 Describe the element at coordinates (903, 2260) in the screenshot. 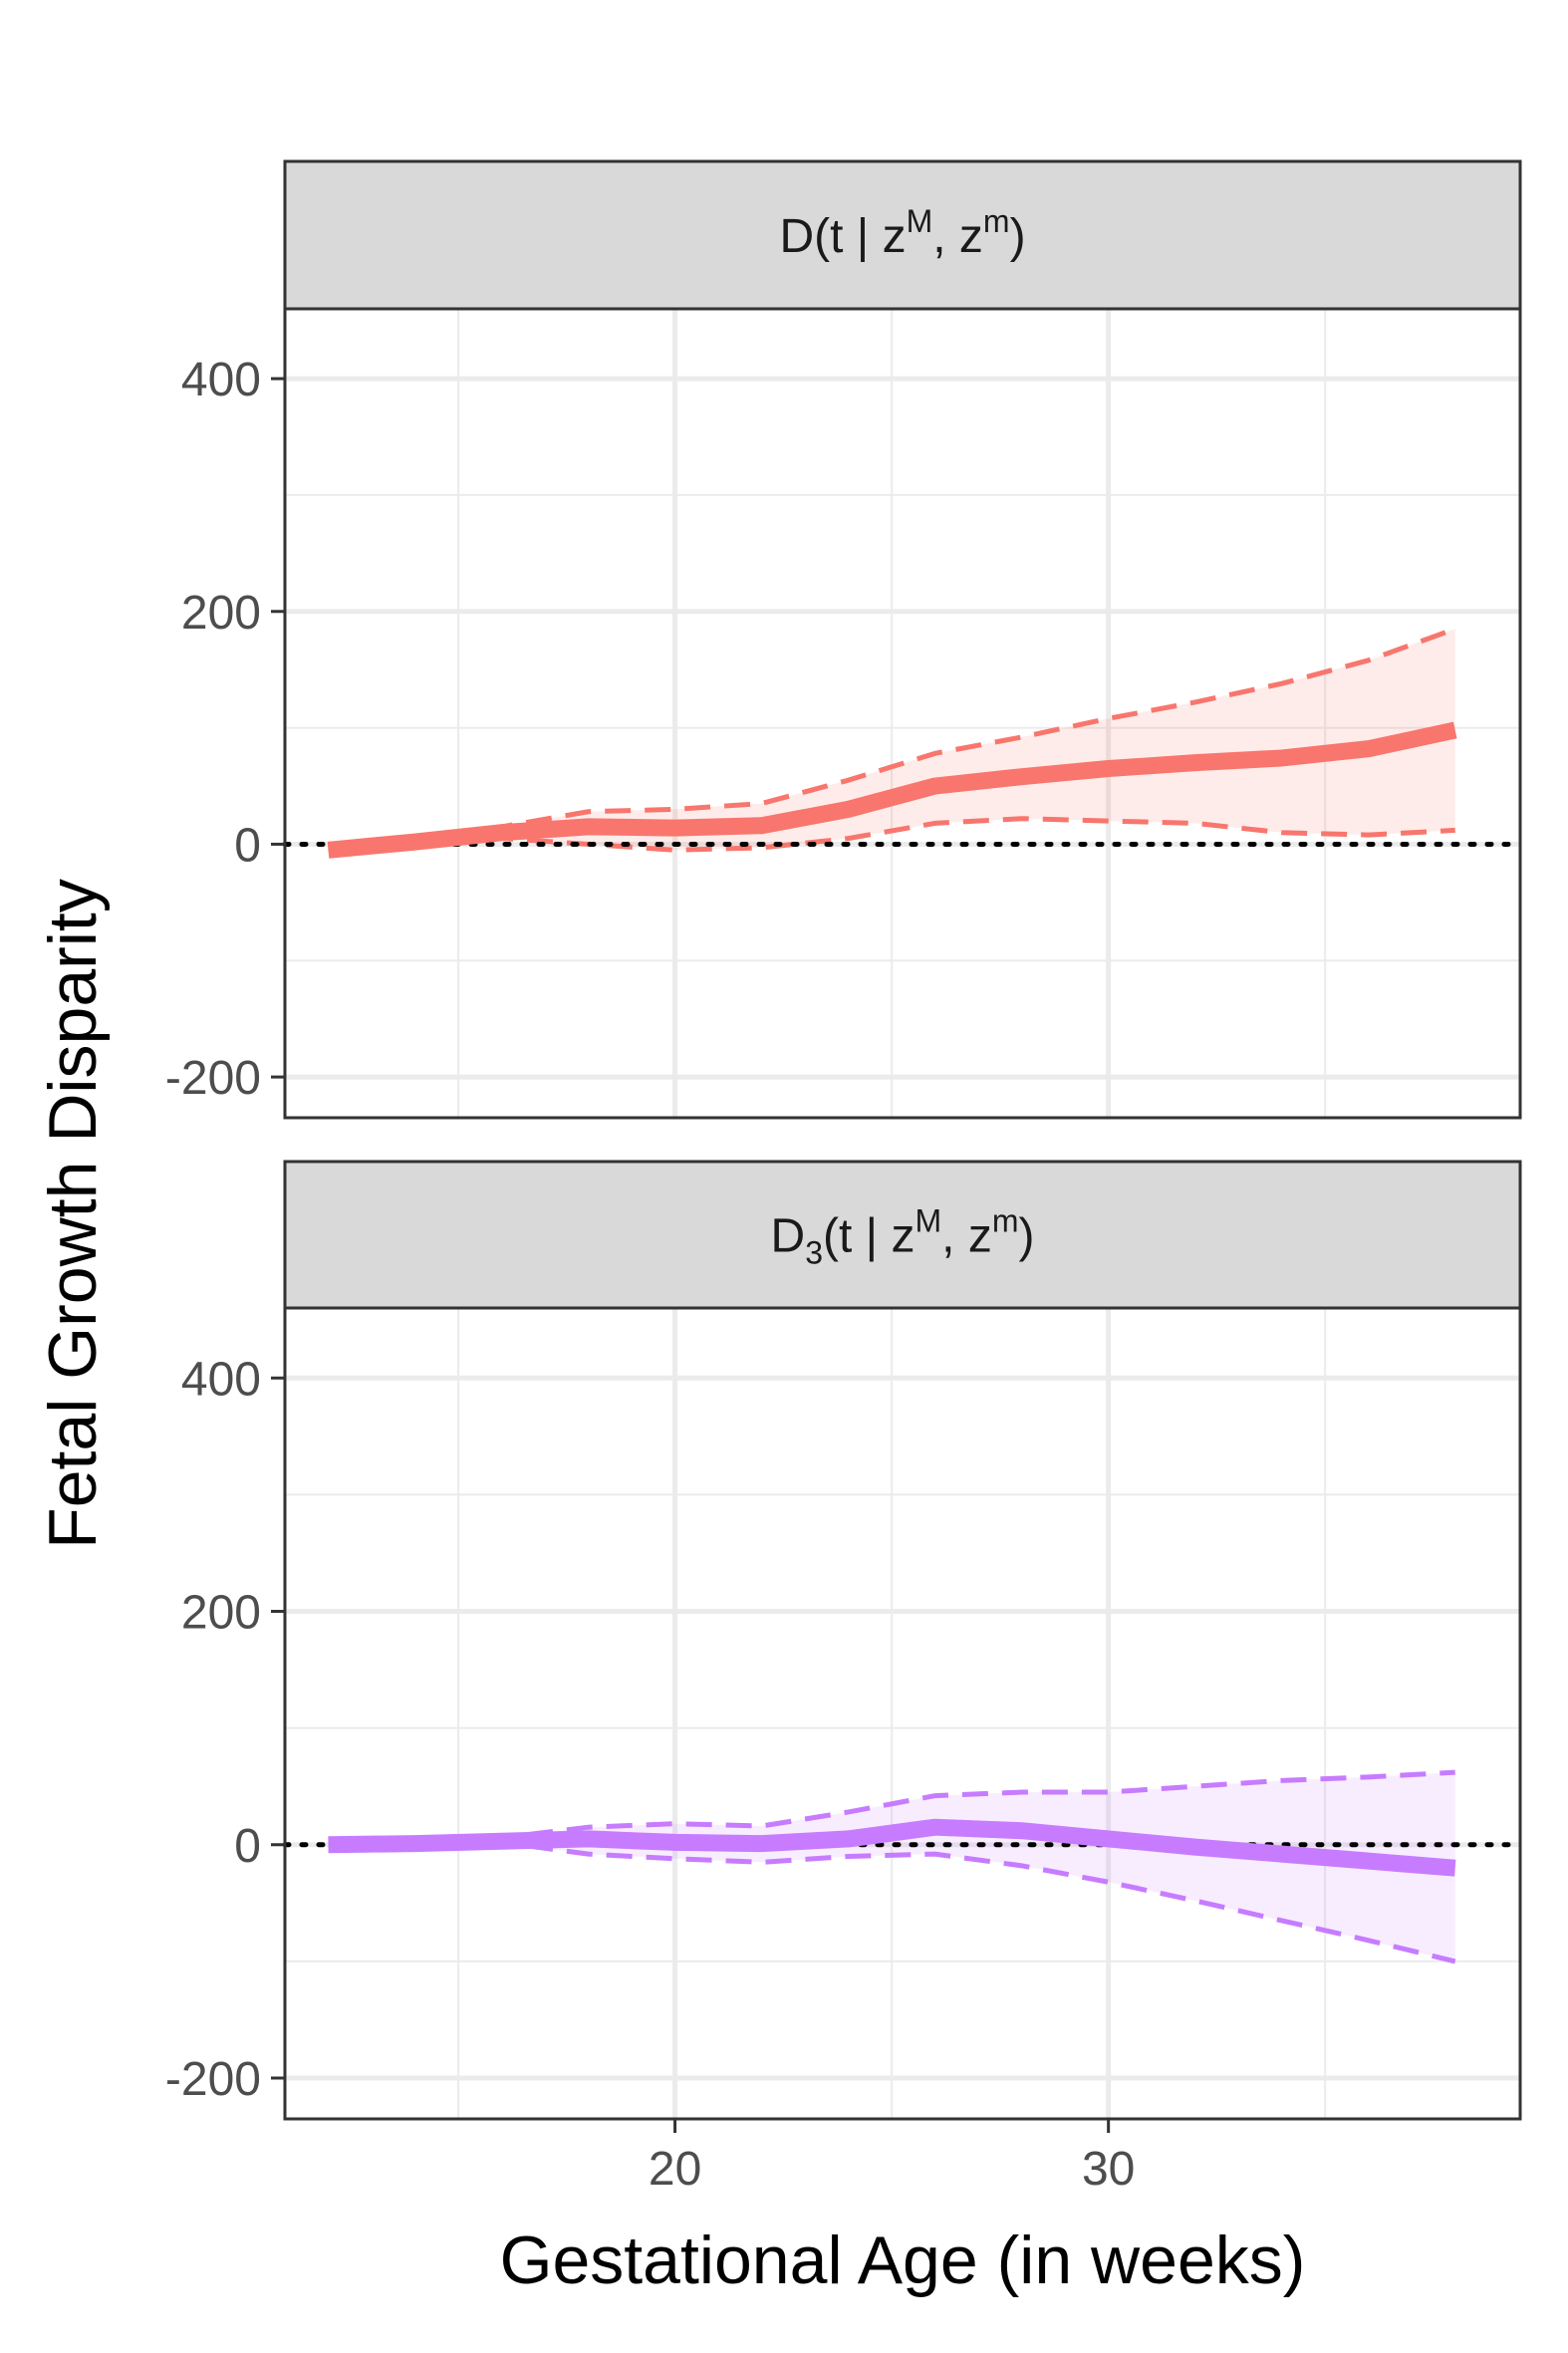

I see `x-axis-title: Gestational Age (in weeks)` at that location.